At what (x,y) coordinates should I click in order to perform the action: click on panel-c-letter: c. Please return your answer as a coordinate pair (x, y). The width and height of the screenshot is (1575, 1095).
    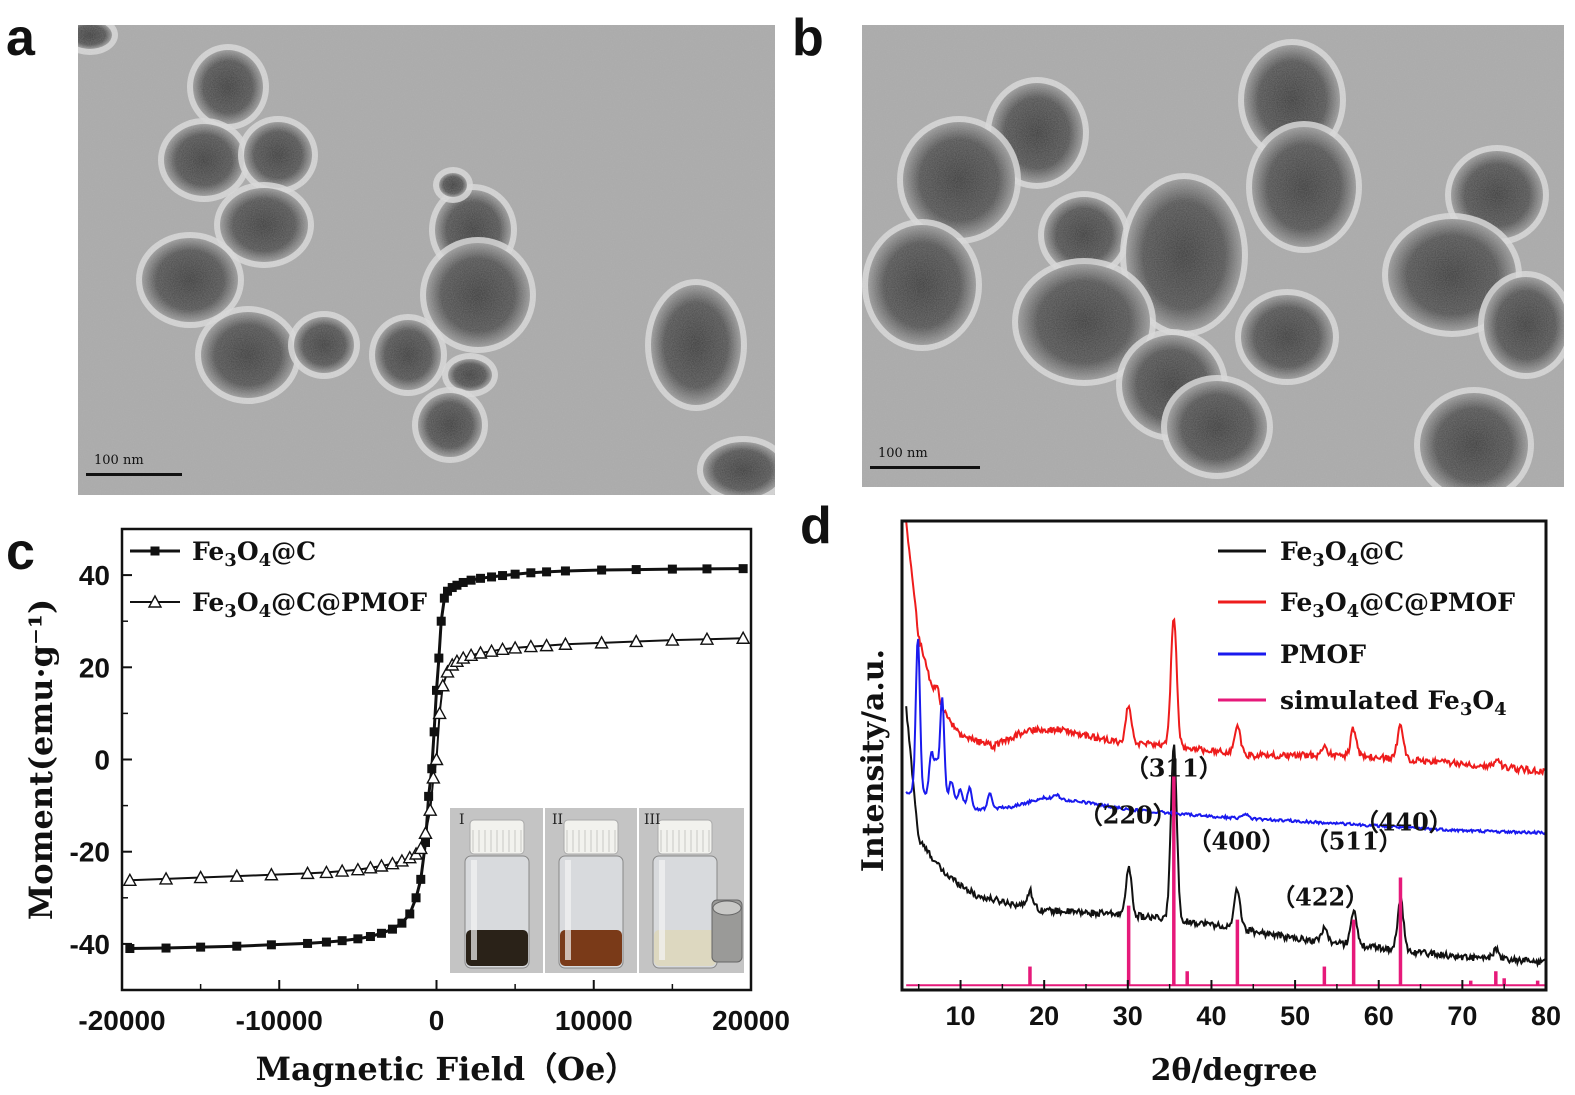
    Looking at the image, I should click on (20, 552).